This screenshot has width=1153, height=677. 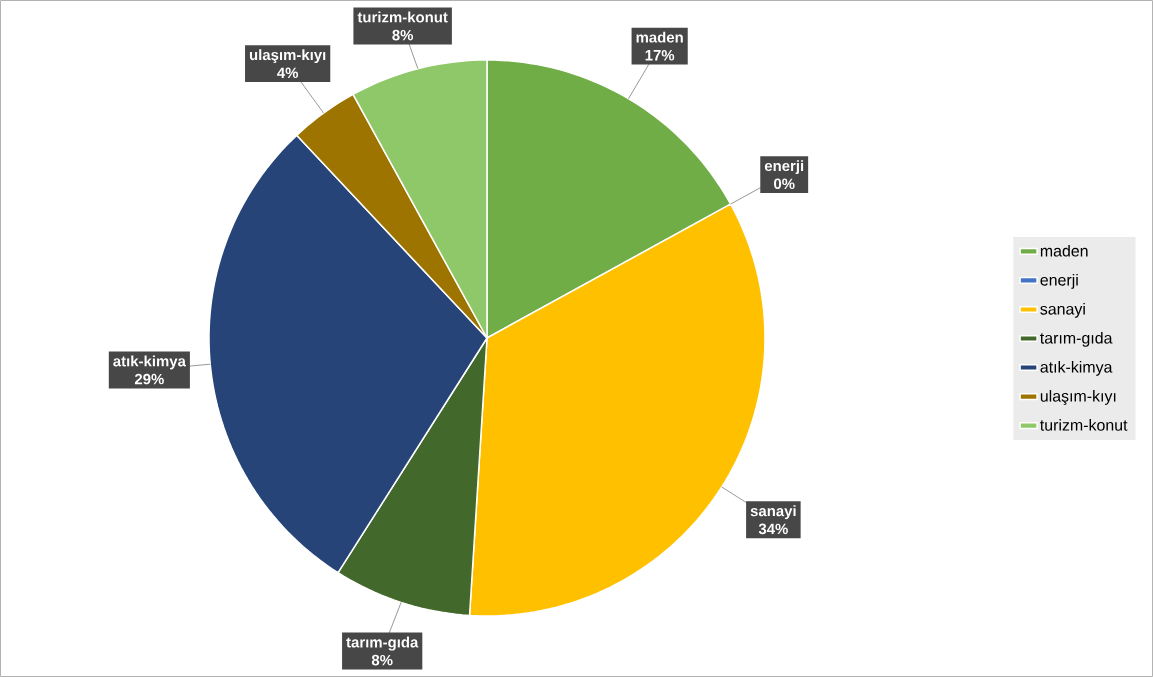 I want to click on data-label: 17%, so click(x=660, y=55).